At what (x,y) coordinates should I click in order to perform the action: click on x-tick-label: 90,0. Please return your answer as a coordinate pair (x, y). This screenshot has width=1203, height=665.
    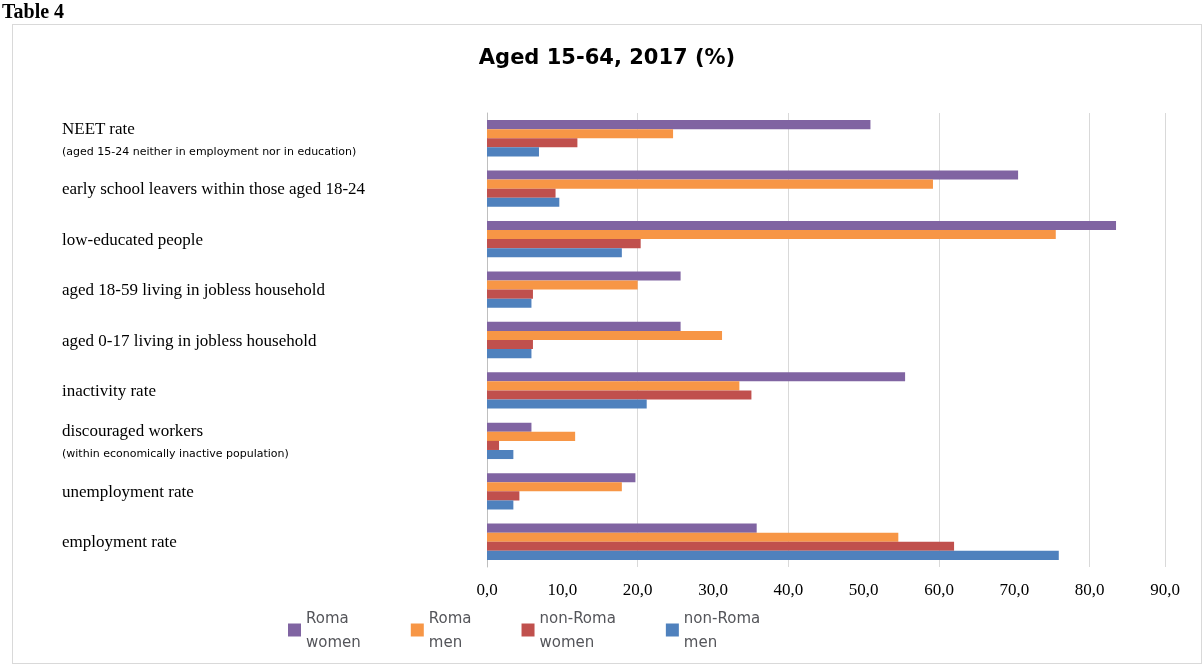
    Looking at the image, I should click on (1165, 589).